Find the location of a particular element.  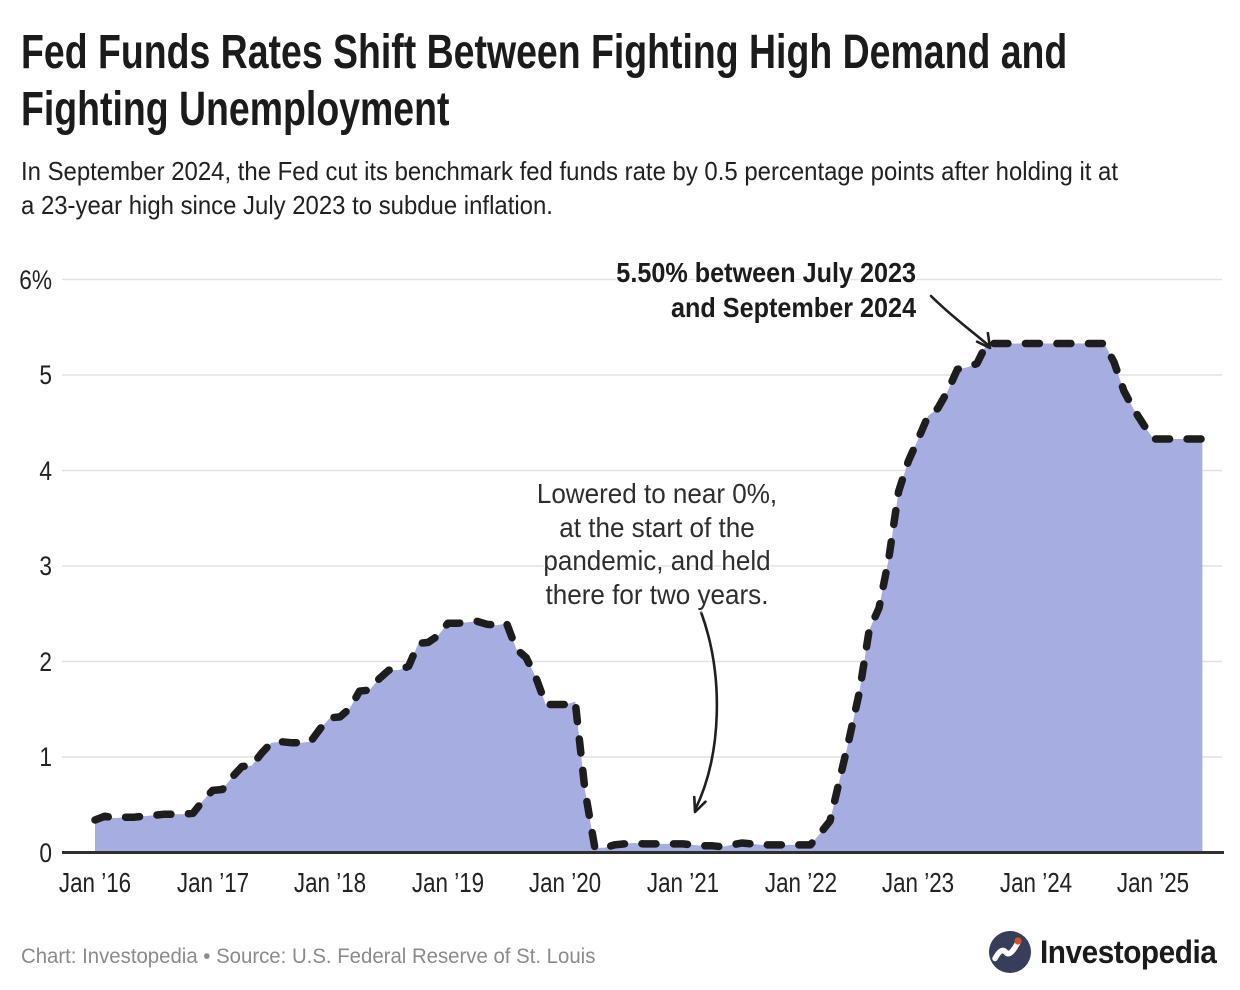

zero-annotation-arrow is located at coordinates (706, 711).